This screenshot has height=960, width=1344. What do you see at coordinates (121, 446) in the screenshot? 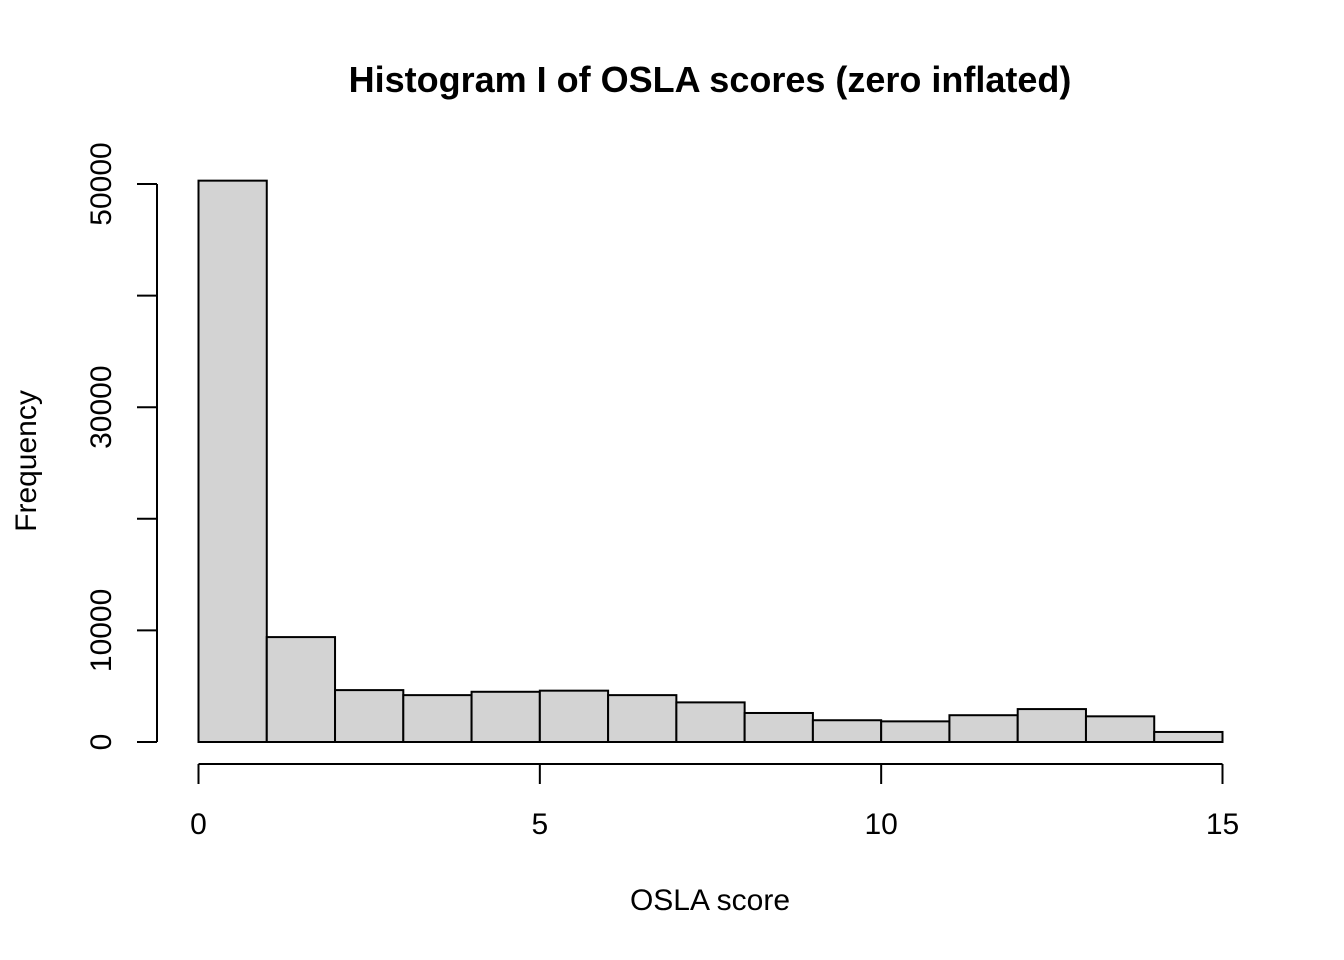
I see `y-axis: 0 10000 30000 50000` at bounding box center [121, 446].